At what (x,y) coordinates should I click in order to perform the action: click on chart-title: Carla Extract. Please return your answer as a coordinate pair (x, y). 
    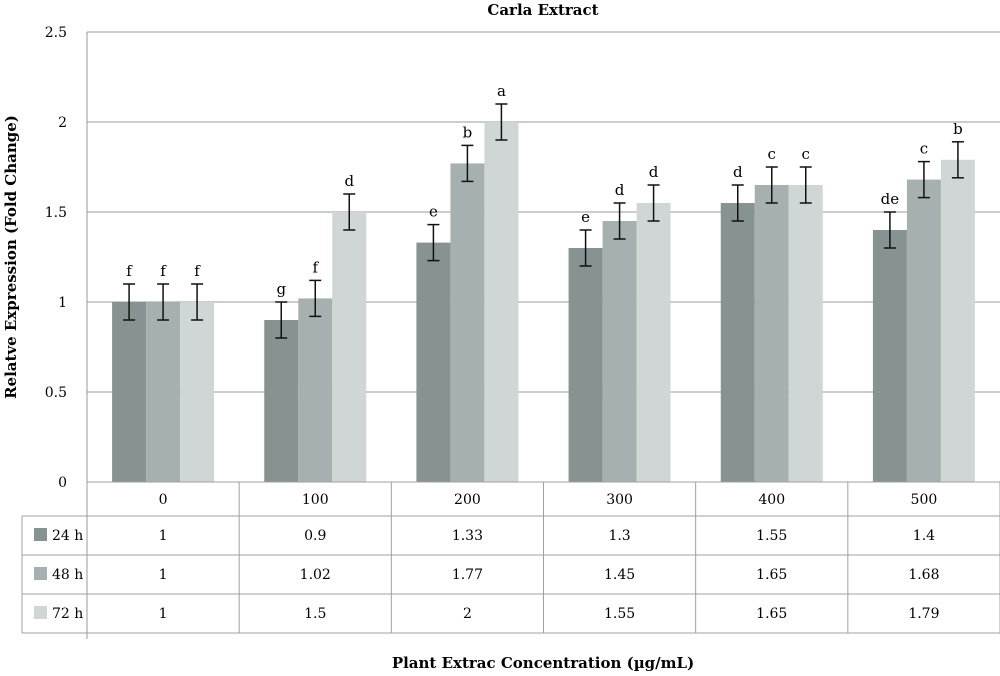
    Looking at the image, I should click on (542, 10).